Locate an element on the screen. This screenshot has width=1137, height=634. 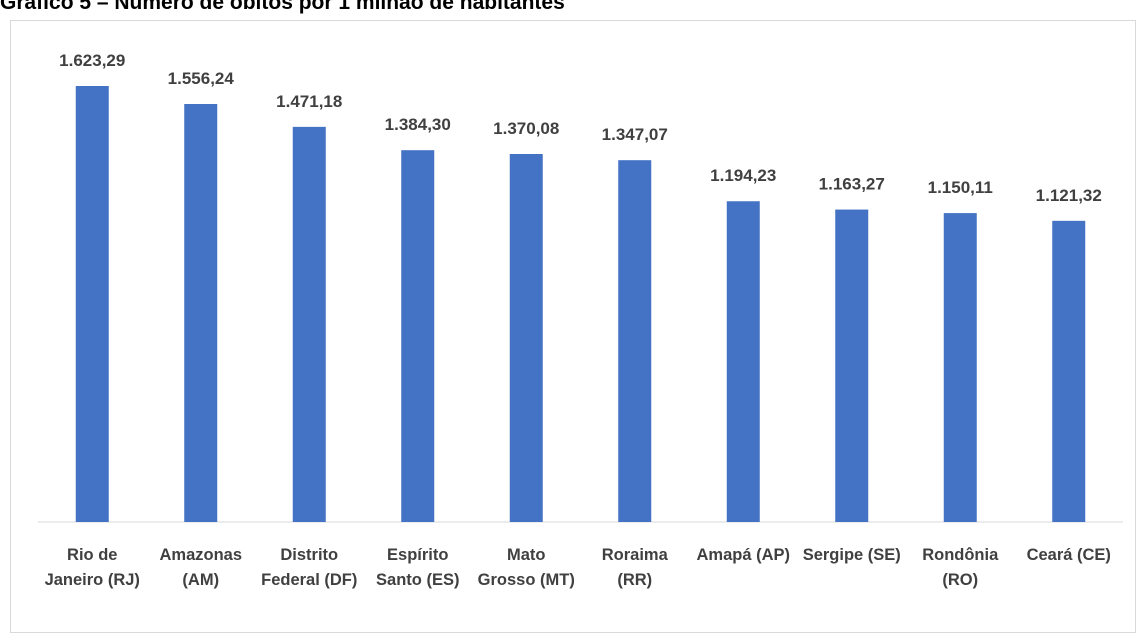
x-tick-label: Sergipe (SE) is located at coordinates (851, 555).